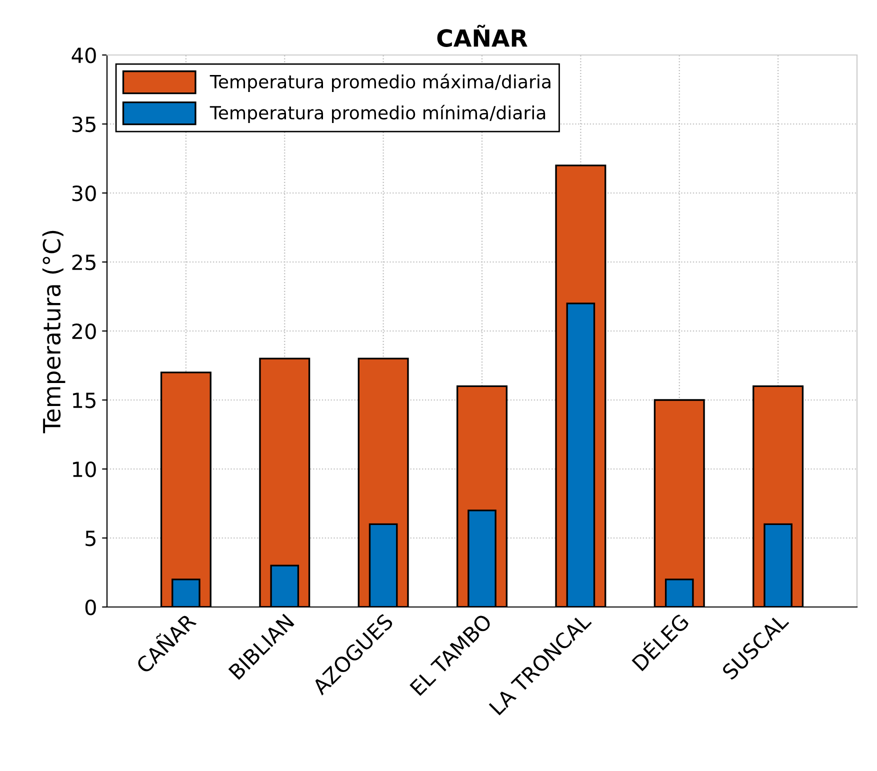 This screenshot has height=771, width=877. Describe the element at coordinates (84, 262) in the screenshot. I see `y-tick-label: 25` at that location.